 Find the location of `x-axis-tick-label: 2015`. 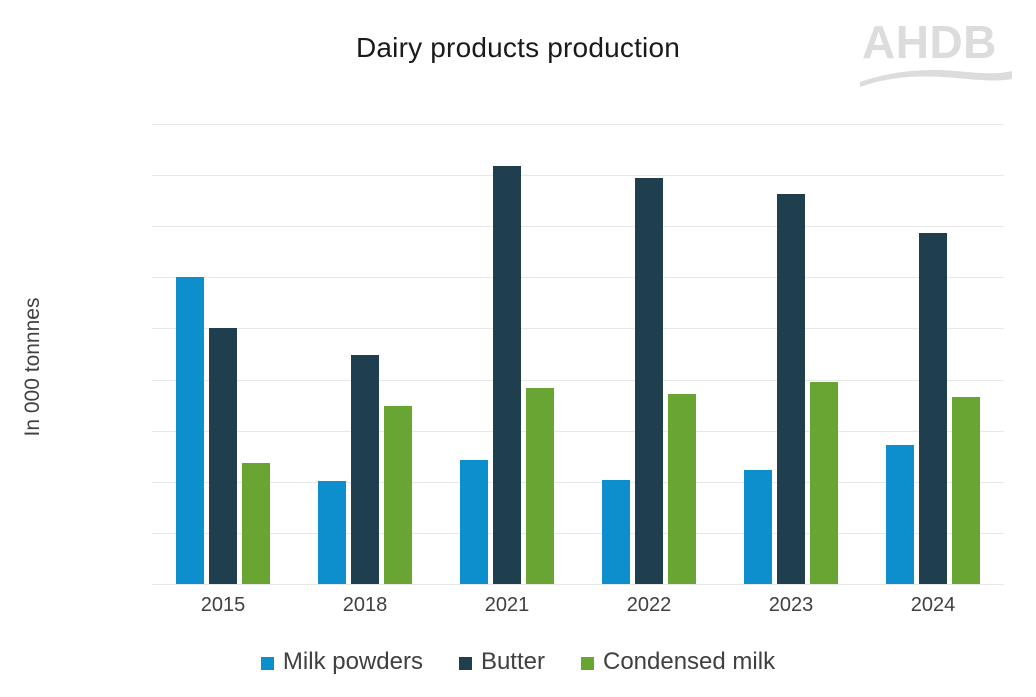

x-axis-tick-label: 2015 is located at coordinates (223, 605).